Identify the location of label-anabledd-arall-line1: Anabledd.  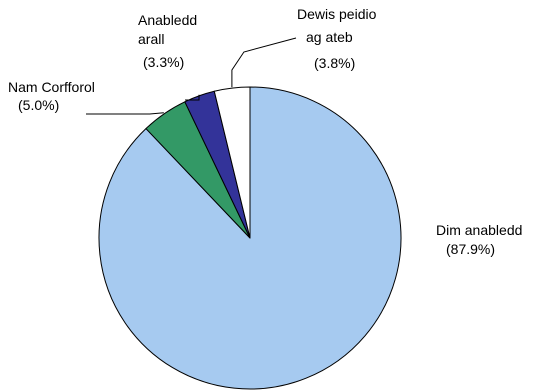
(167, 20).